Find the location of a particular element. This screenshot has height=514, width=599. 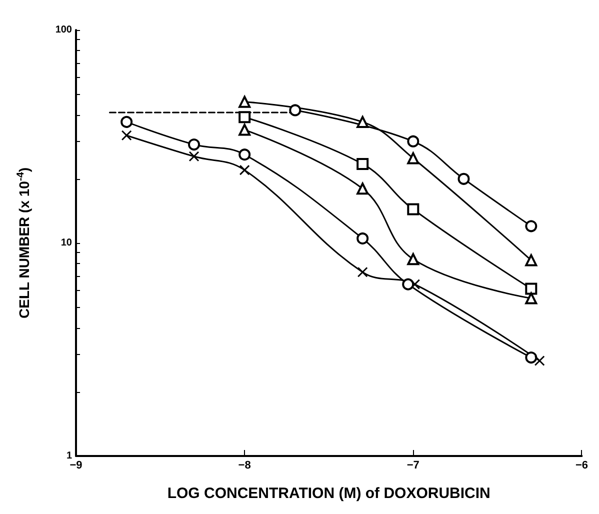

y-tick-label: 10 is located at coordinates (66, 243).